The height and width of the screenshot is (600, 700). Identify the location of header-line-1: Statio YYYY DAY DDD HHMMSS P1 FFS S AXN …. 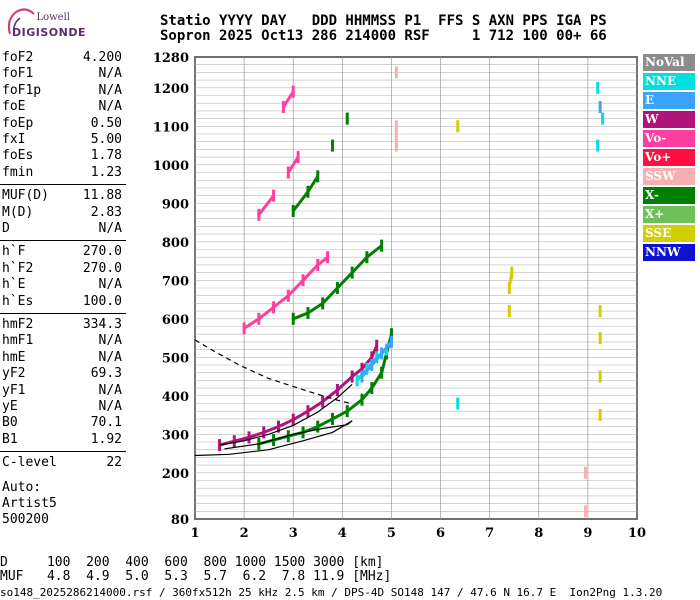
(383, 21).